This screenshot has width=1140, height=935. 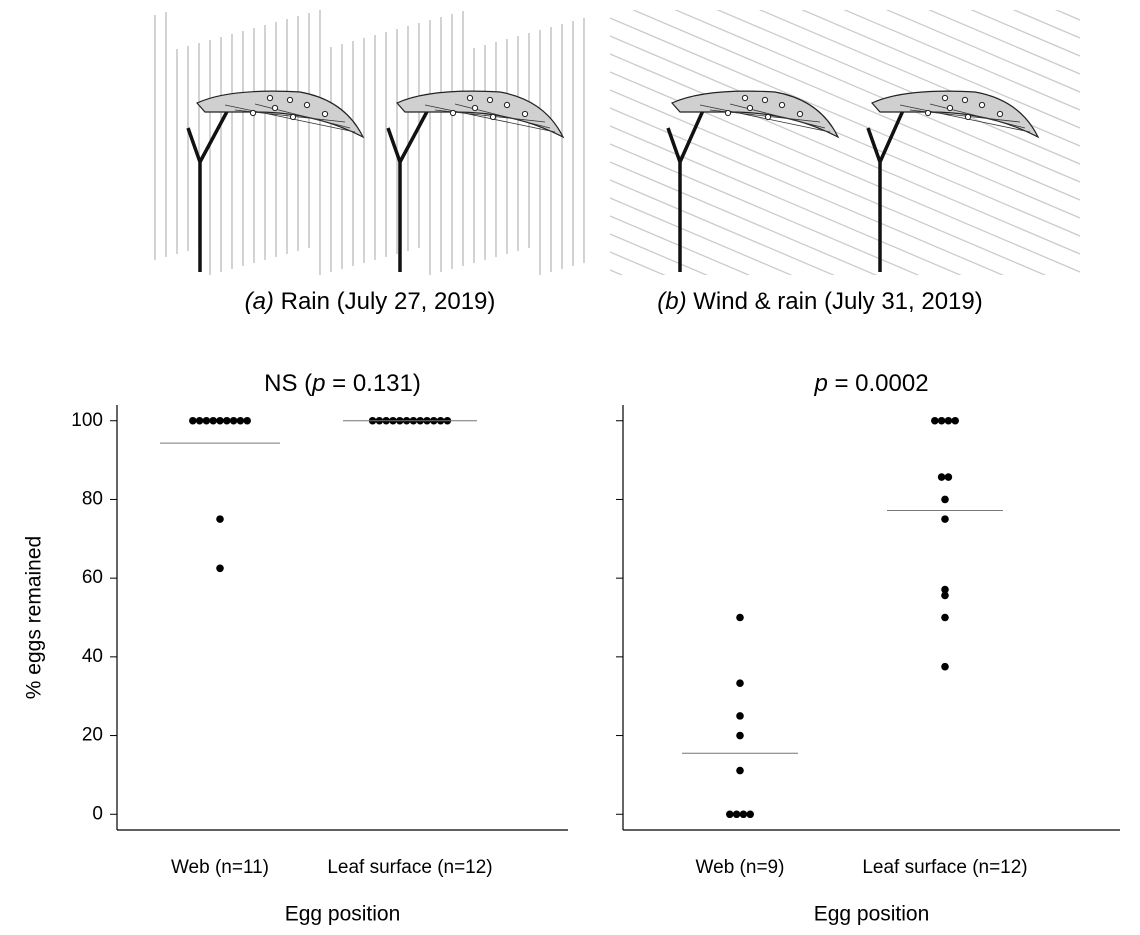 What do you see at coordinates (220, 867) in the screenshot?
I see `x-tick-label: Web (n=11)` at bounding box center [220, 867].